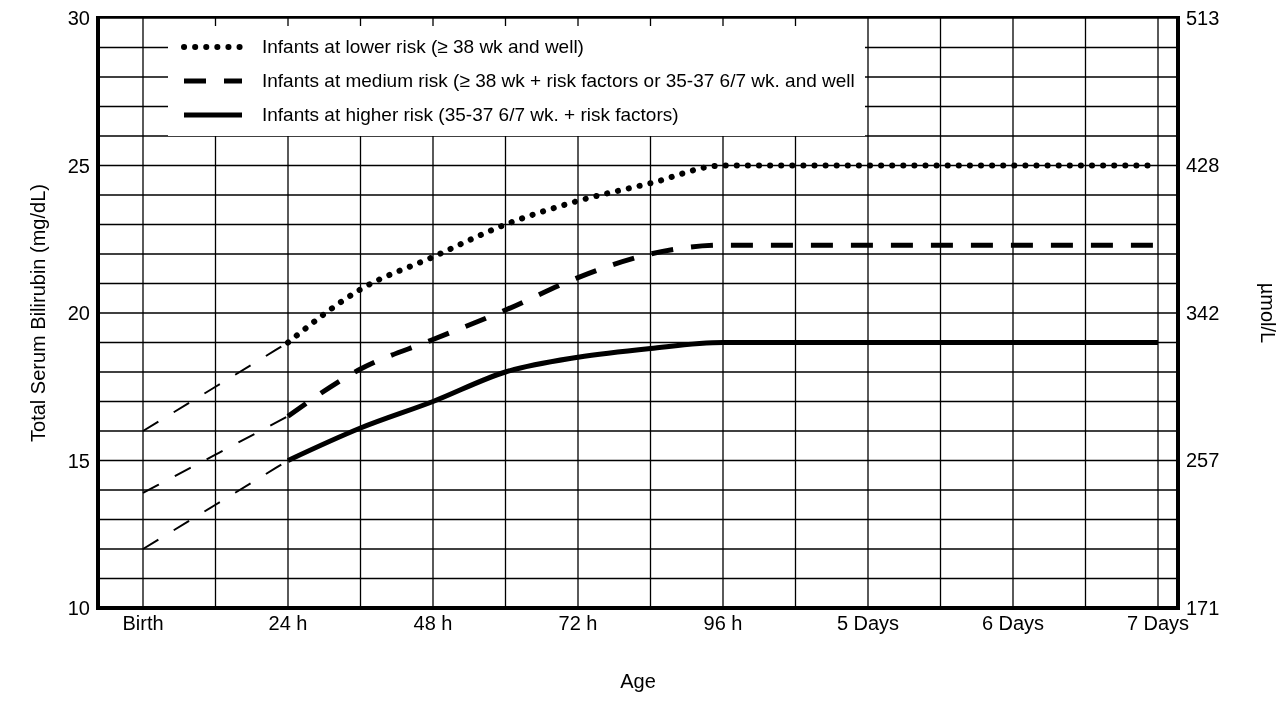 Image resolution: width=1285 pixels, height=720 pixels. I want to click on y-axis-title: Total Serum Bilirubin (mg/dL), so click(38, 313).